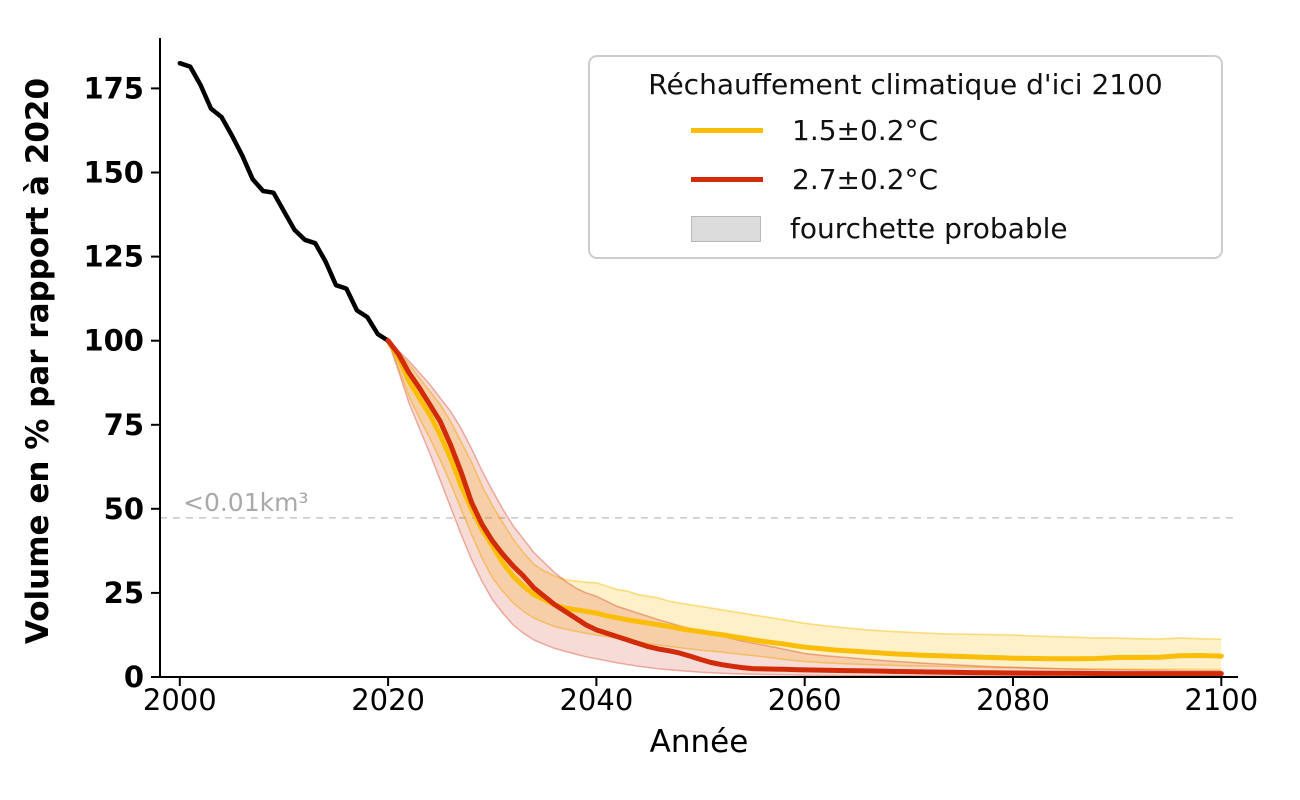 Image resolution: width=1300 pixels, height=800 pixels. What do you see at coordinates (124, 425) in the screenshot?
I see `y-tick-label: 75` at bounding box center [124, 425].